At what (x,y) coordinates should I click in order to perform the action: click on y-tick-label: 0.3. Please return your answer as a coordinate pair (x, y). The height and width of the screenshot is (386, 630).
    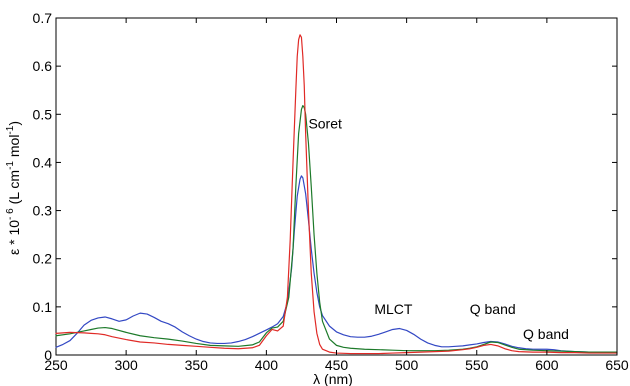
    Looking at the image, I should click on (43, 211).